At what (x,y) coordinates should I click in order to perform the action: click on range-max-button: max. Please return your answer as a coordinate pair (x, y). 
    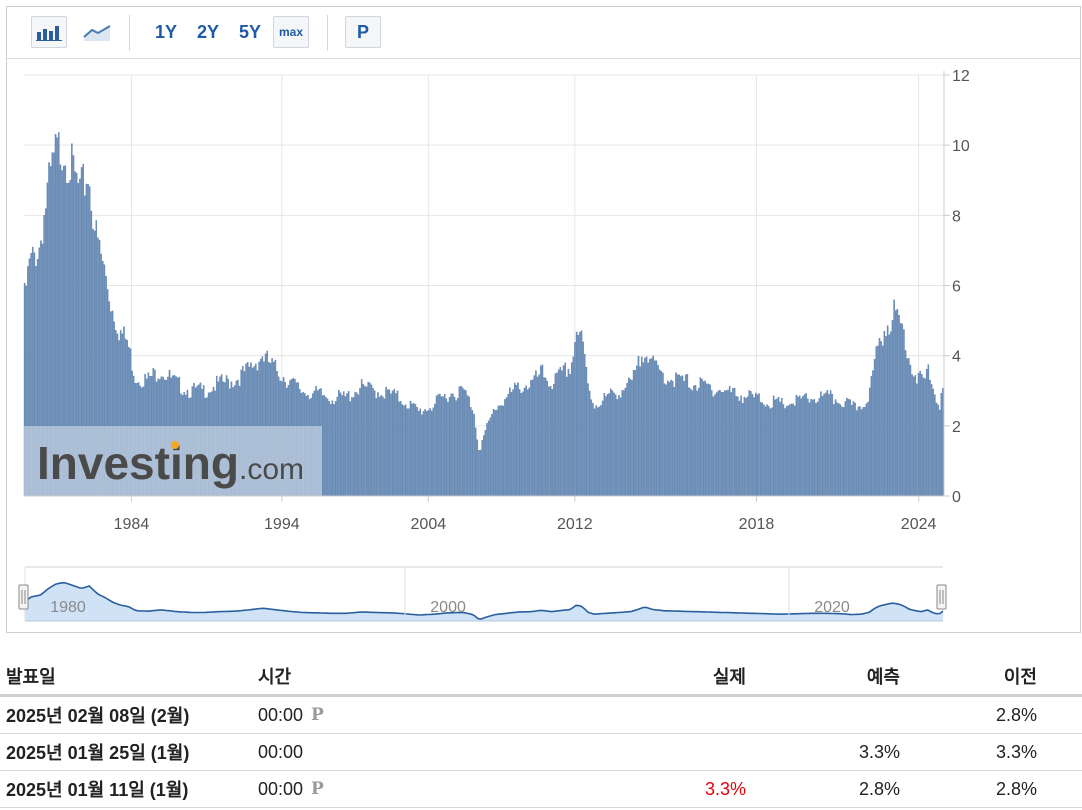
    Looking at the image, I should click on (291, 32).